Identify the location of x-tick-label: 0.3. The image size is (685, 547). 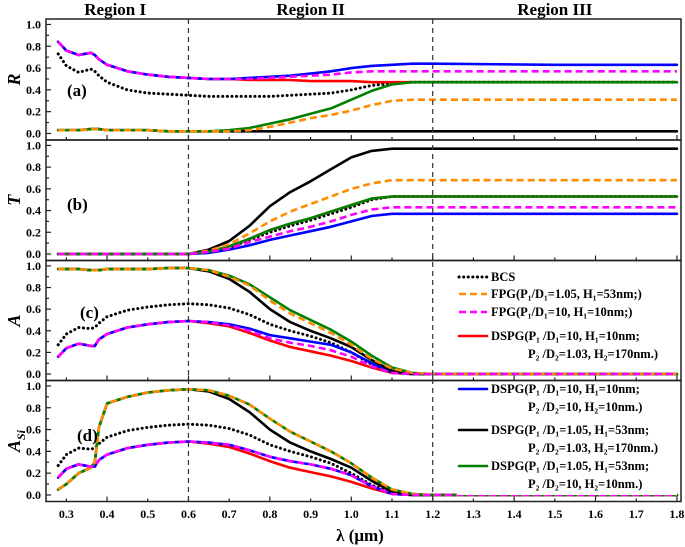
(66, 514).